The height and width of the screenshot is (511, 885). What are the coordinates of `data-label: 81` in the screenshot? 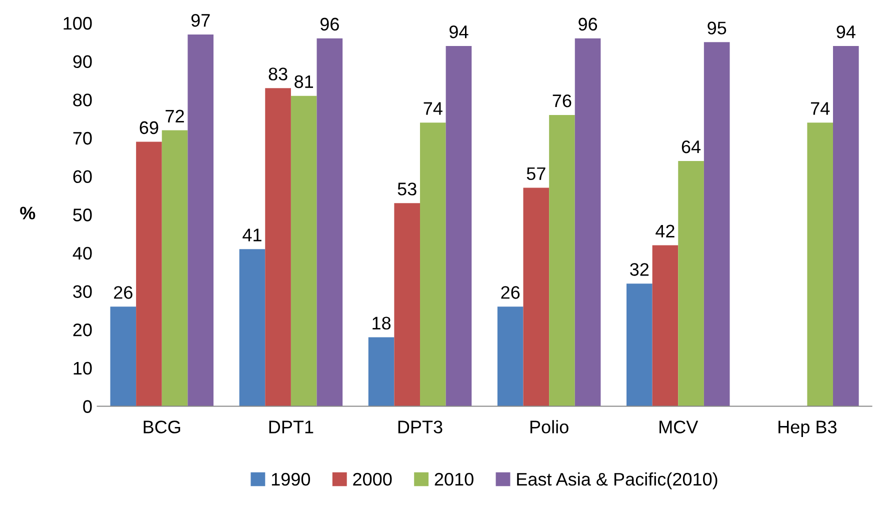 It's located at (304, 81).